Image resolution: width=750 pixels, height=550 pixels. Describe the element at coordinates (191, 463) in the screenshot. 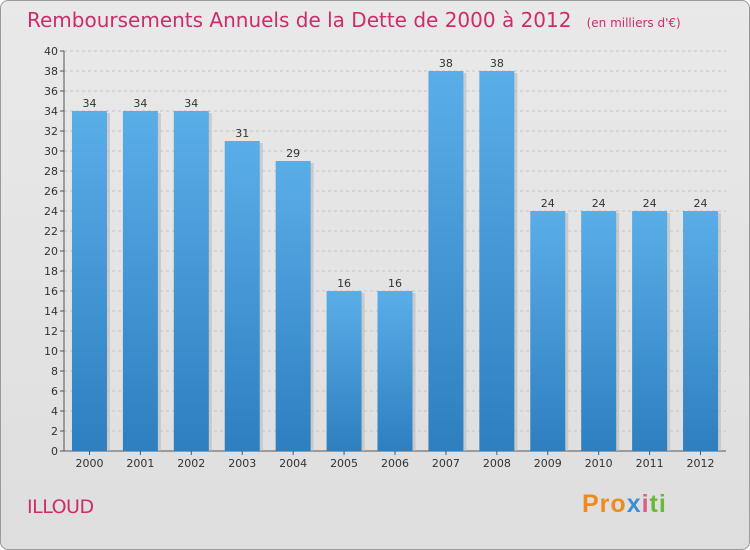

I see `x-tick-label: 2002` at that location.